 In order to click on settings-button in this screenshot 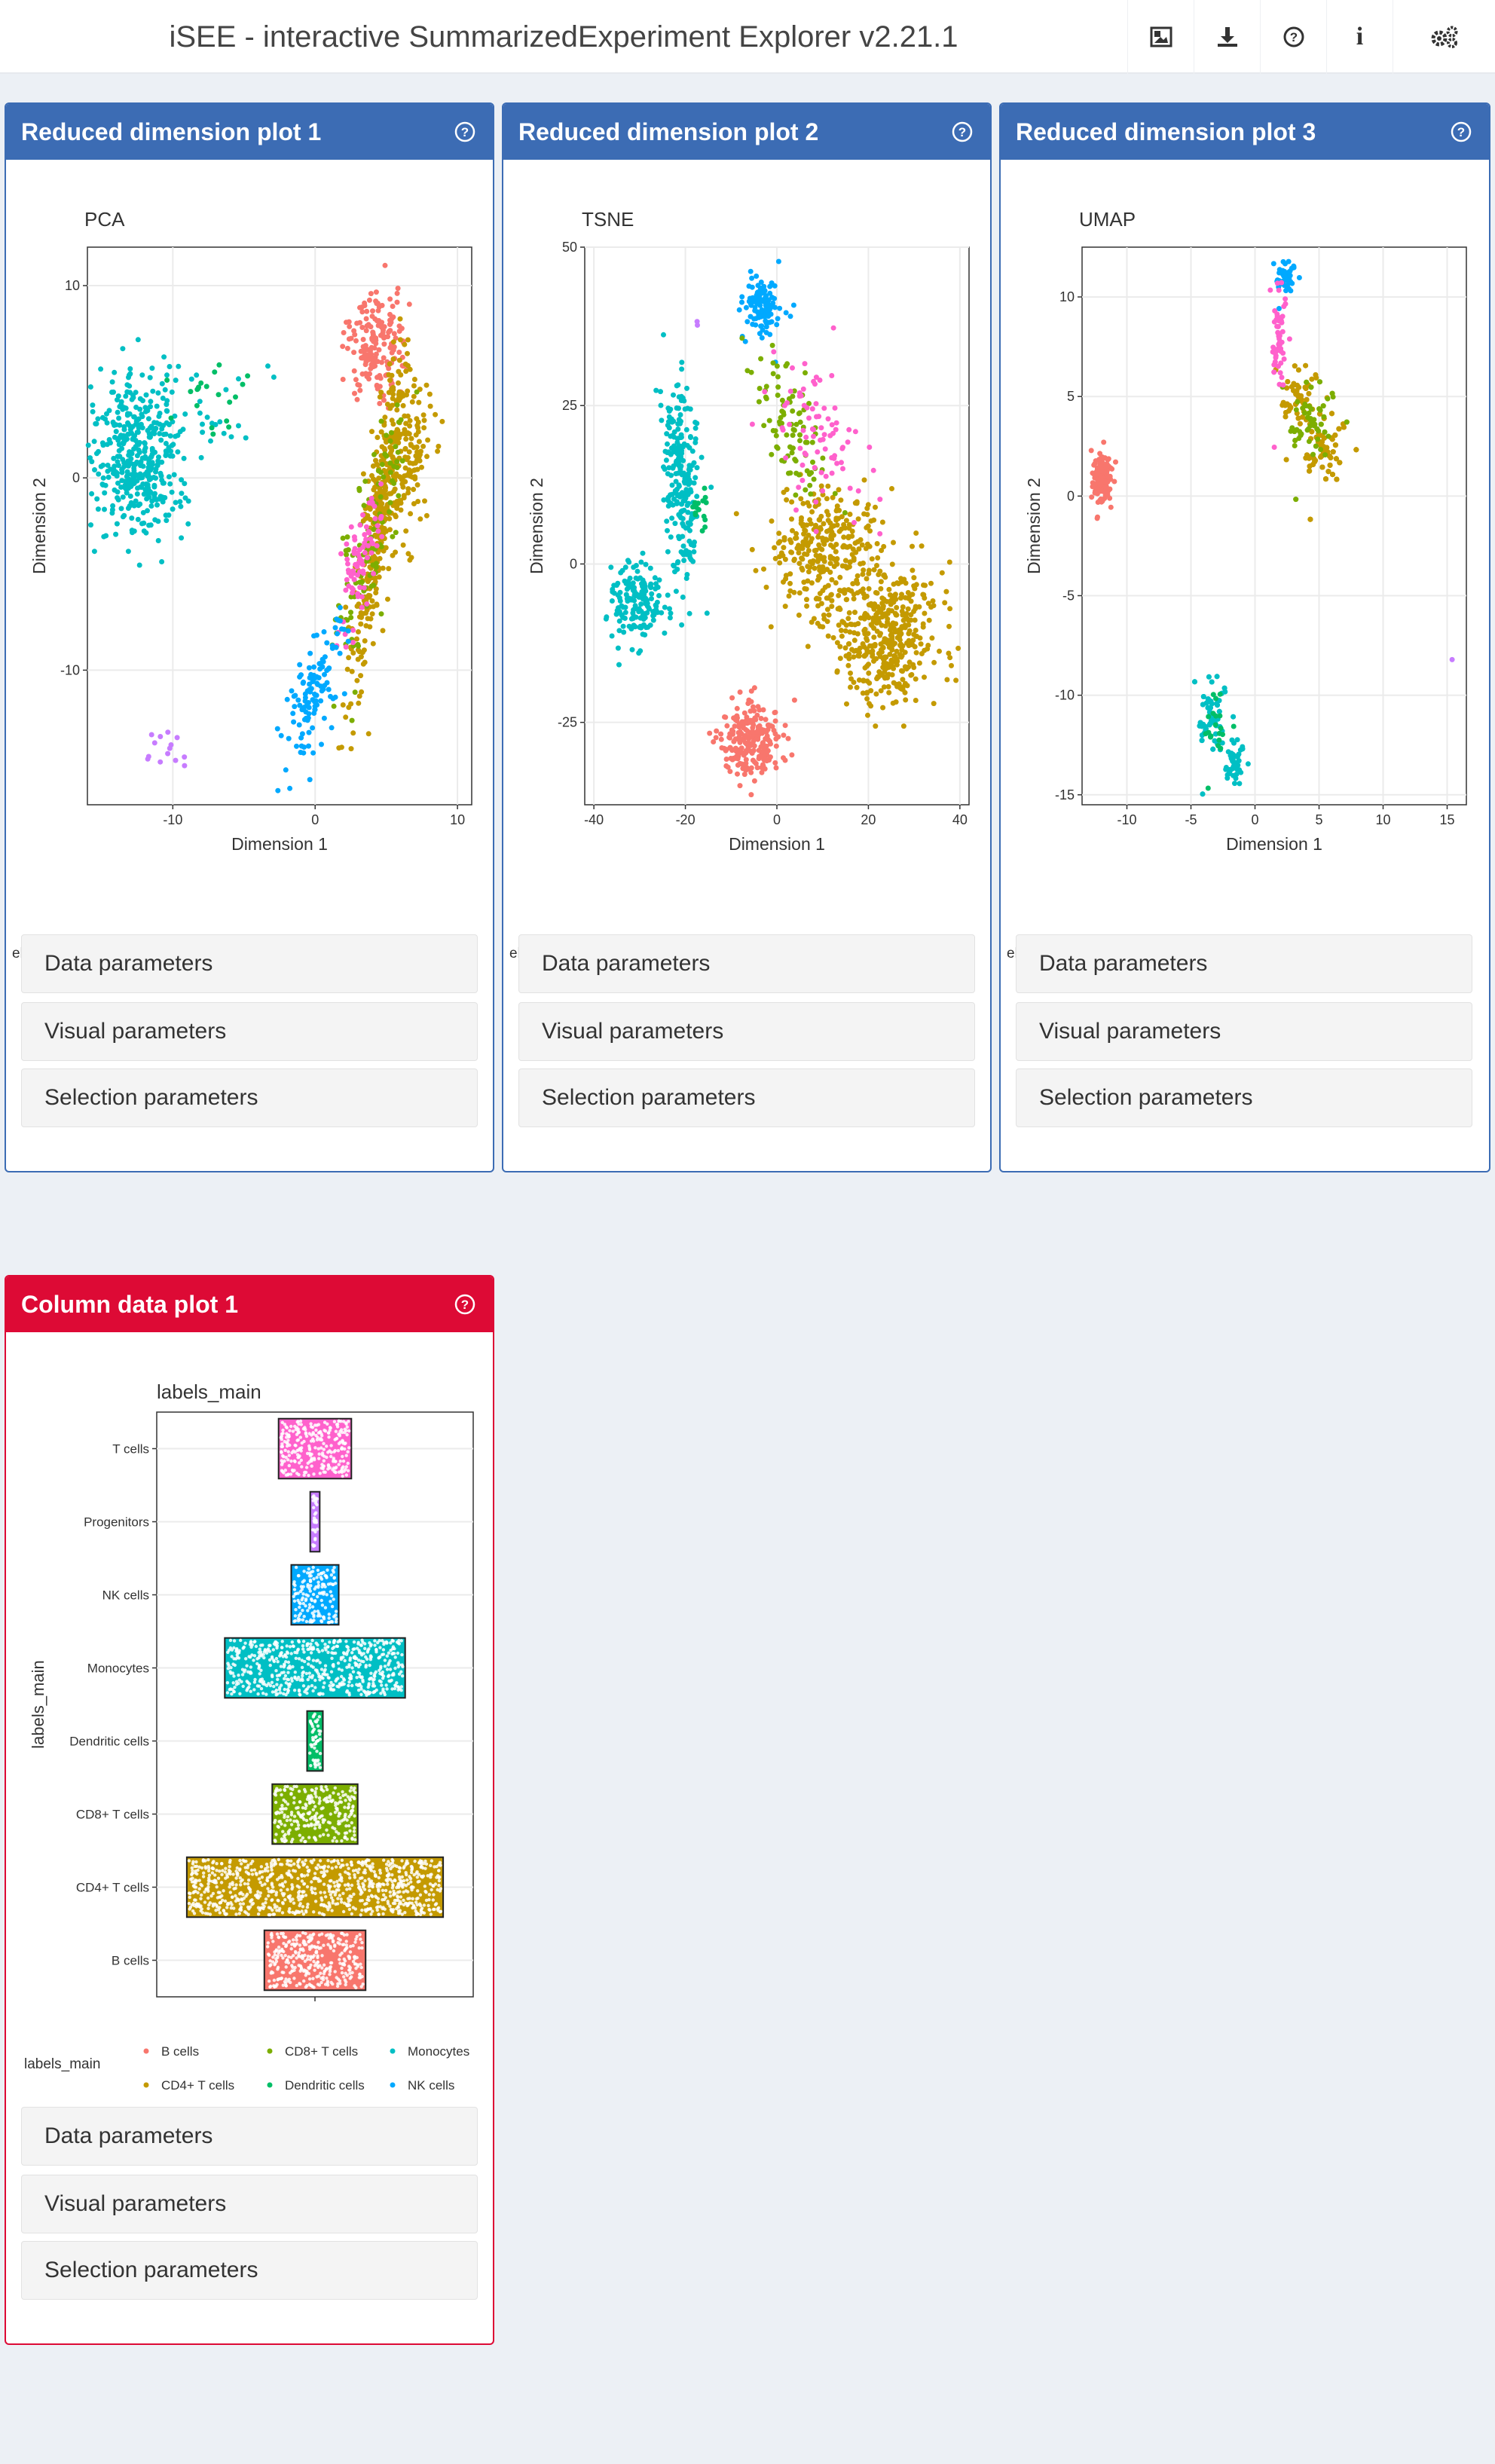, I will do `click(1444, 37)`.